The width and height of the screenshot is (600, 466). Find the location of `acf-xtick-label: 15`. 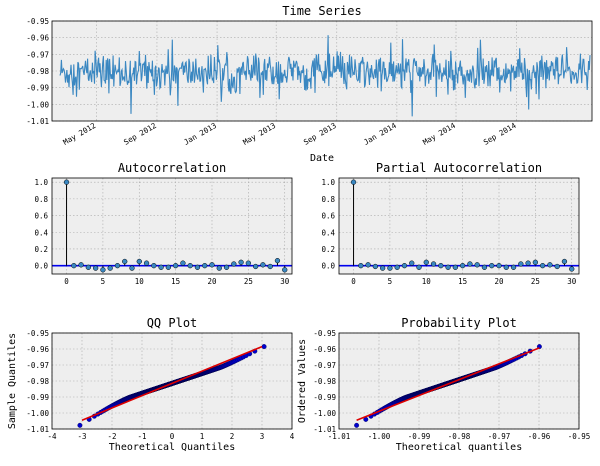

acf-xtick-label: 15 is located at coordinates (175, 281).